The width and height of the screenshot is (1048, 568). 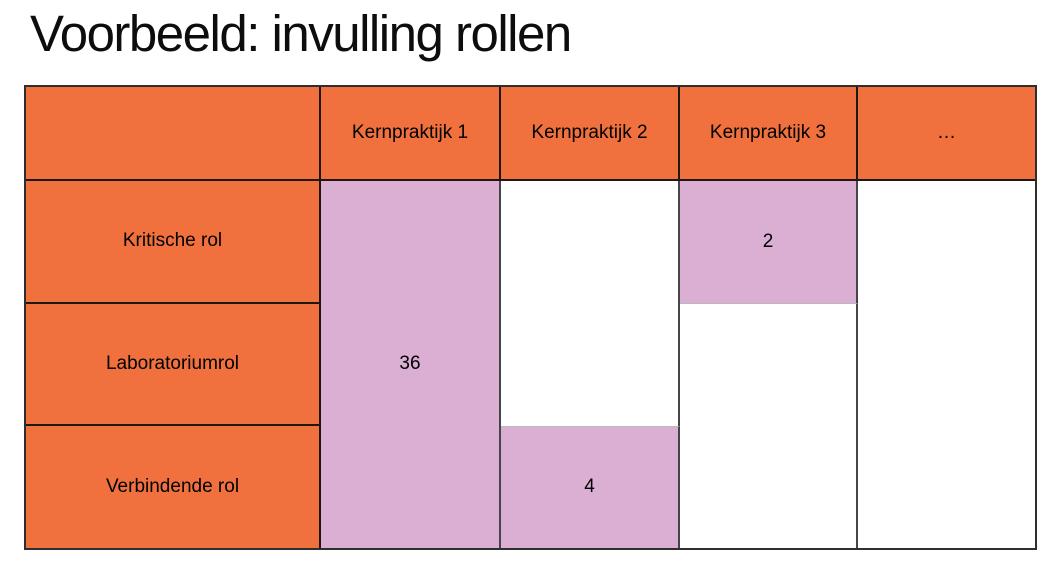 What do you see at coordinates (590, 487) in the screenshot?
I see `value-cell-kernpraktijk-2-verbindende-rol: 4` at bounding box center [590, 487].